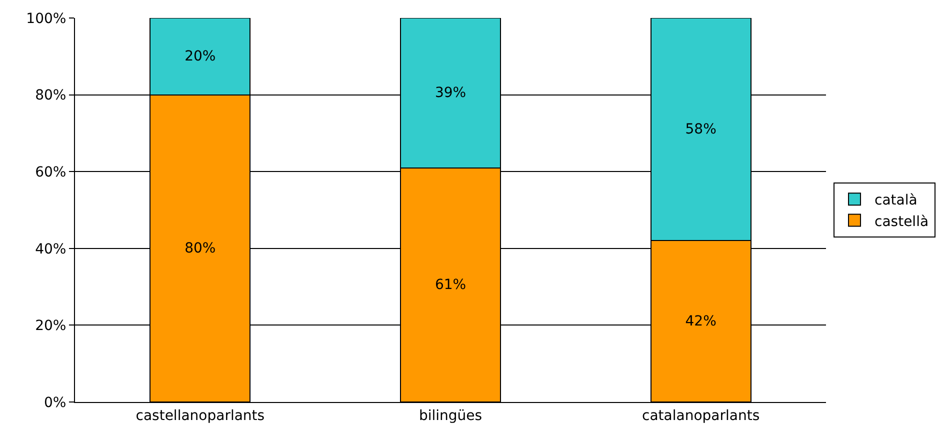  I want to click on y-tick-label: 0%, so click(55, 402).